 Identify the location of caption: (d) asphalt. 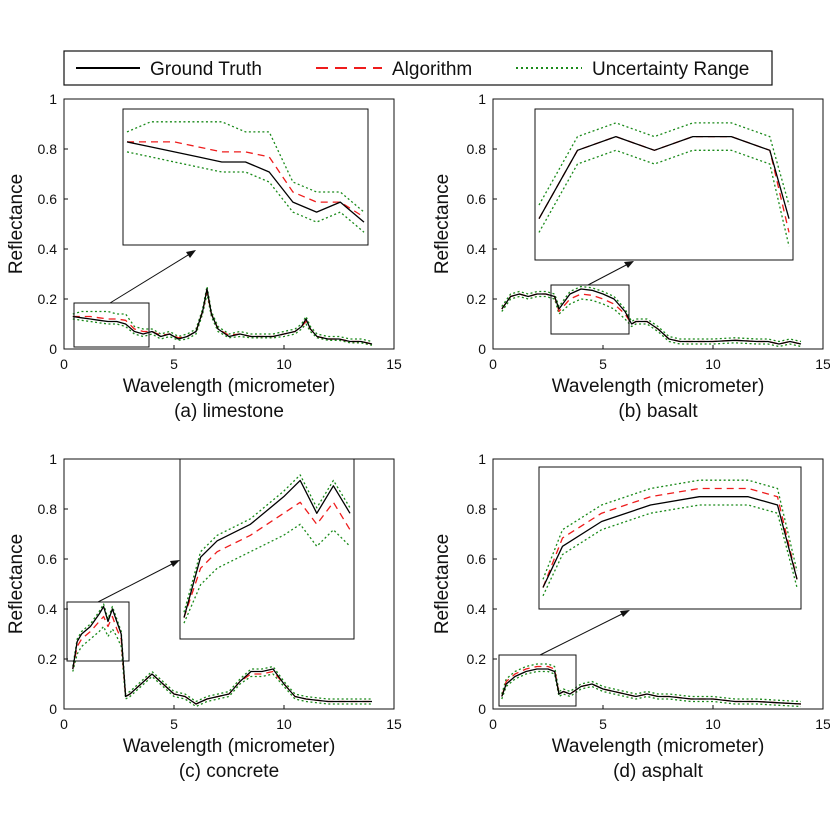
(658, 771).